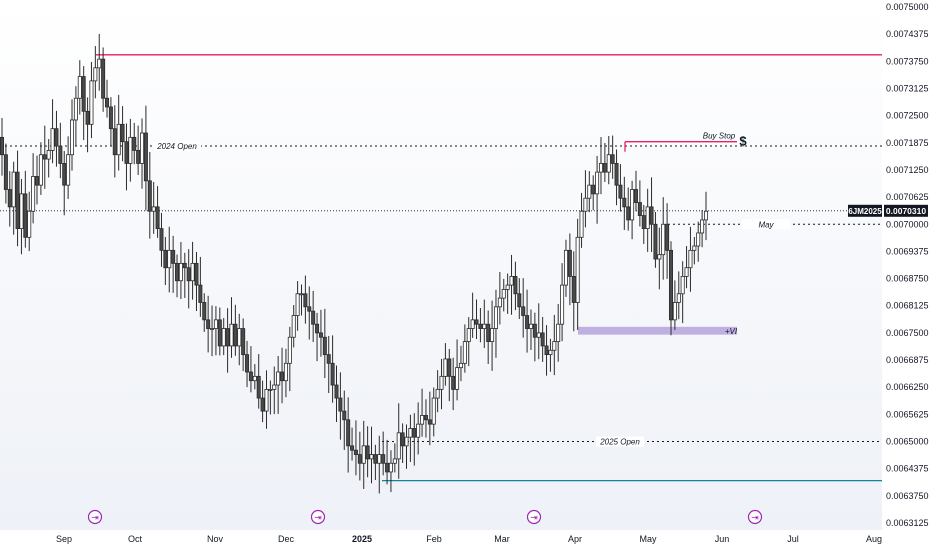 Image resolution: width=932 pixels, height=550 pixels. Describe the element at coordinates (907, 7) in the screenshot. I see `y-tick-label: 0.0075000` at that location.